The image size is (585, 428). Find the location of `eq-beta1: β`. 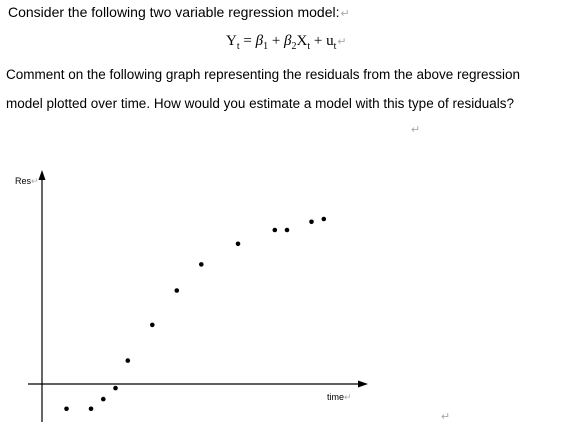

eq-beta1: β is located at coordinates (259, 41).